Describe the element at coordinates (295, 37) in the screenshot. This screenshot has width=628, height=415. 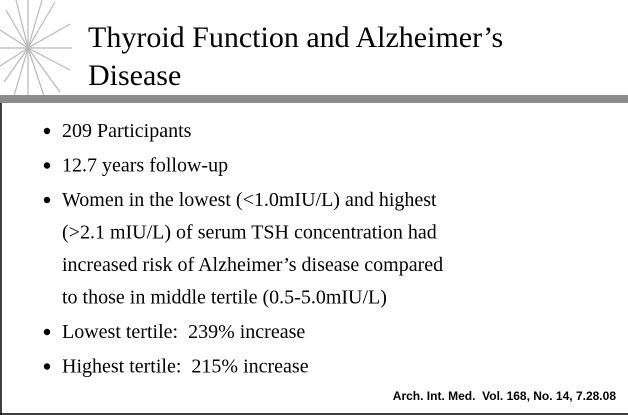
I see `slide-title: Thyroid Function and Alzheimer’s` at that location.